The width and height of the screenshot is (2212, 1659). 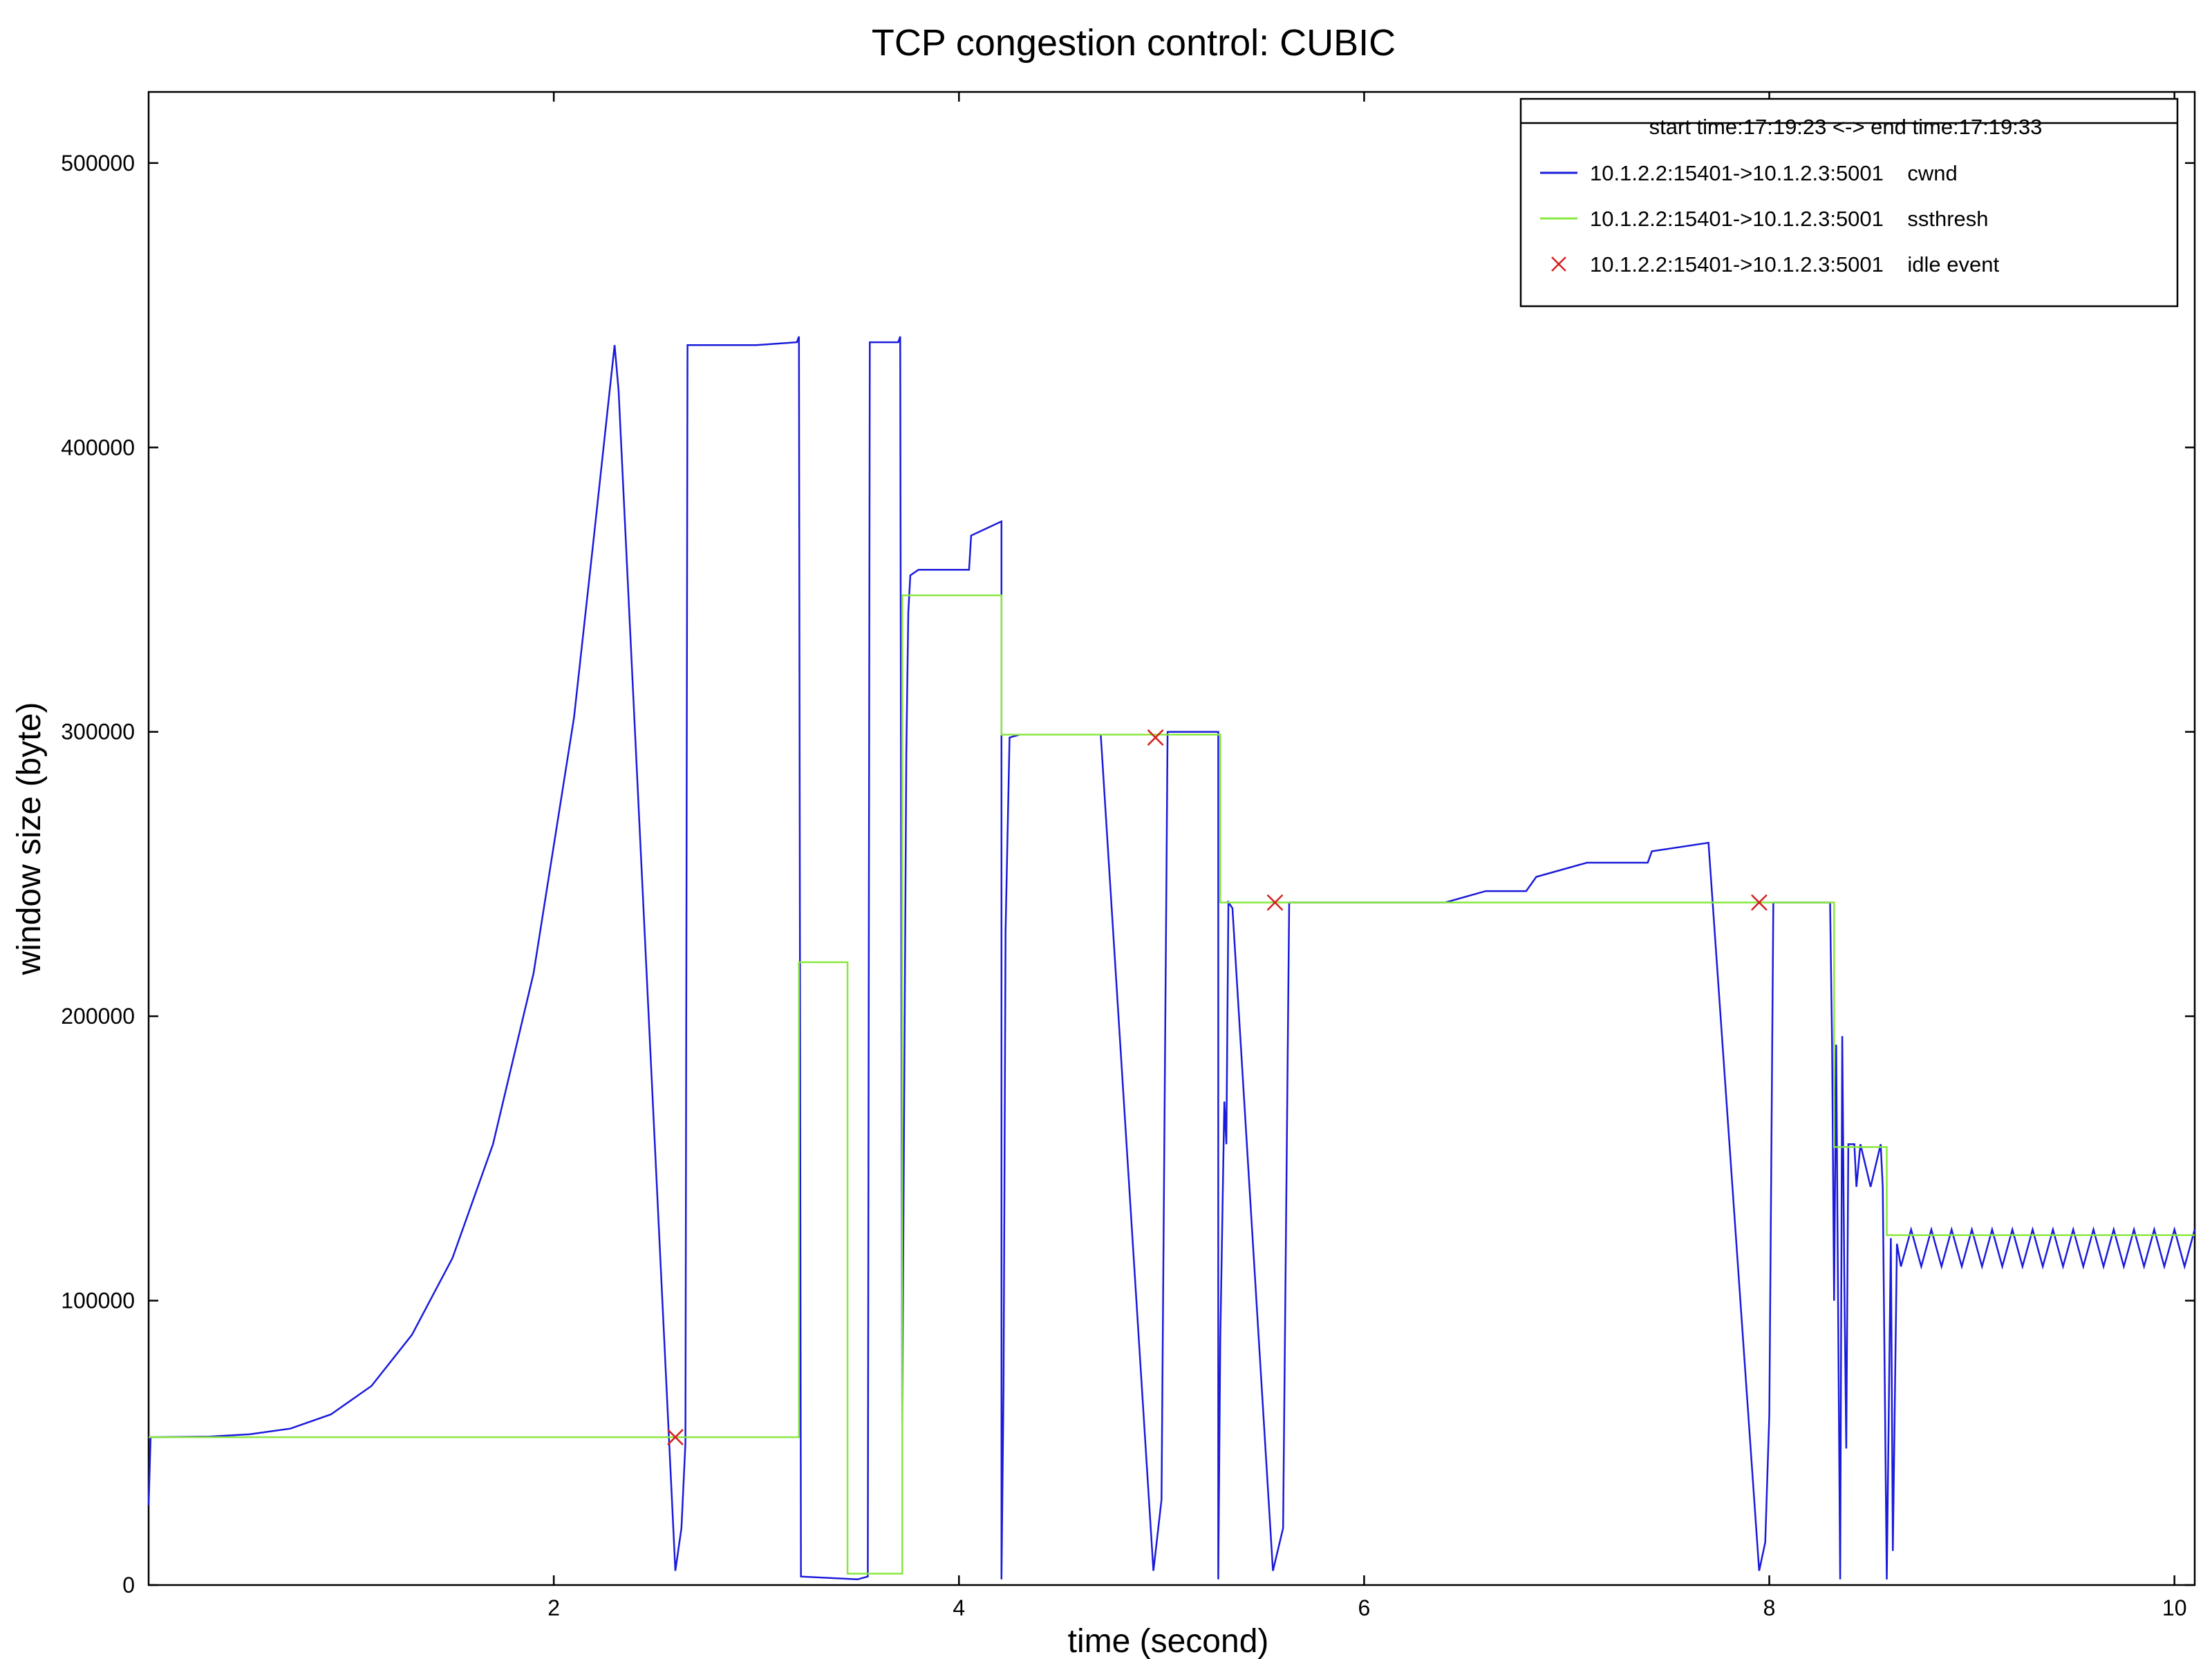 I want to click on legend-label-idle-event: 10.1.2.2:15401->10.1.2.3:5001 idle event, so click(x=1794, y=264).